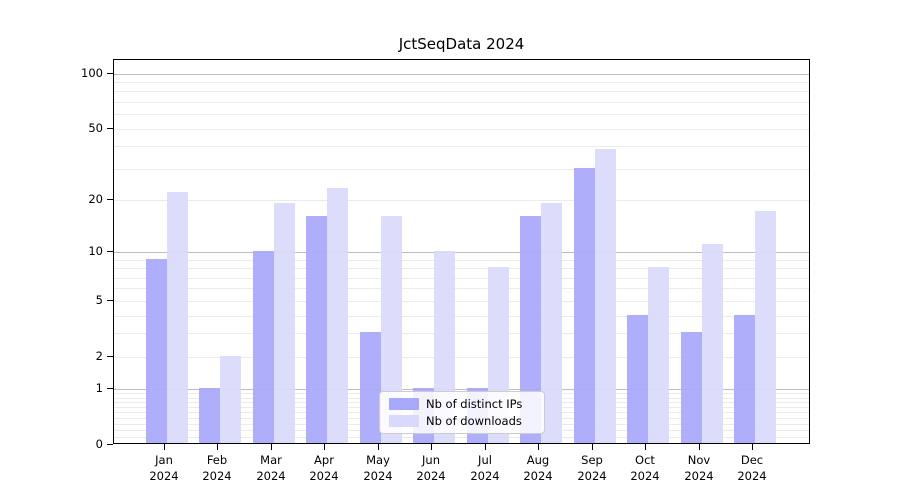 This screenshot has width=900, height=500. What do you see at coordinates (271, 447) in the screenshot?
I see `x-tick-mark-mar` at bounding box center [271, 447].